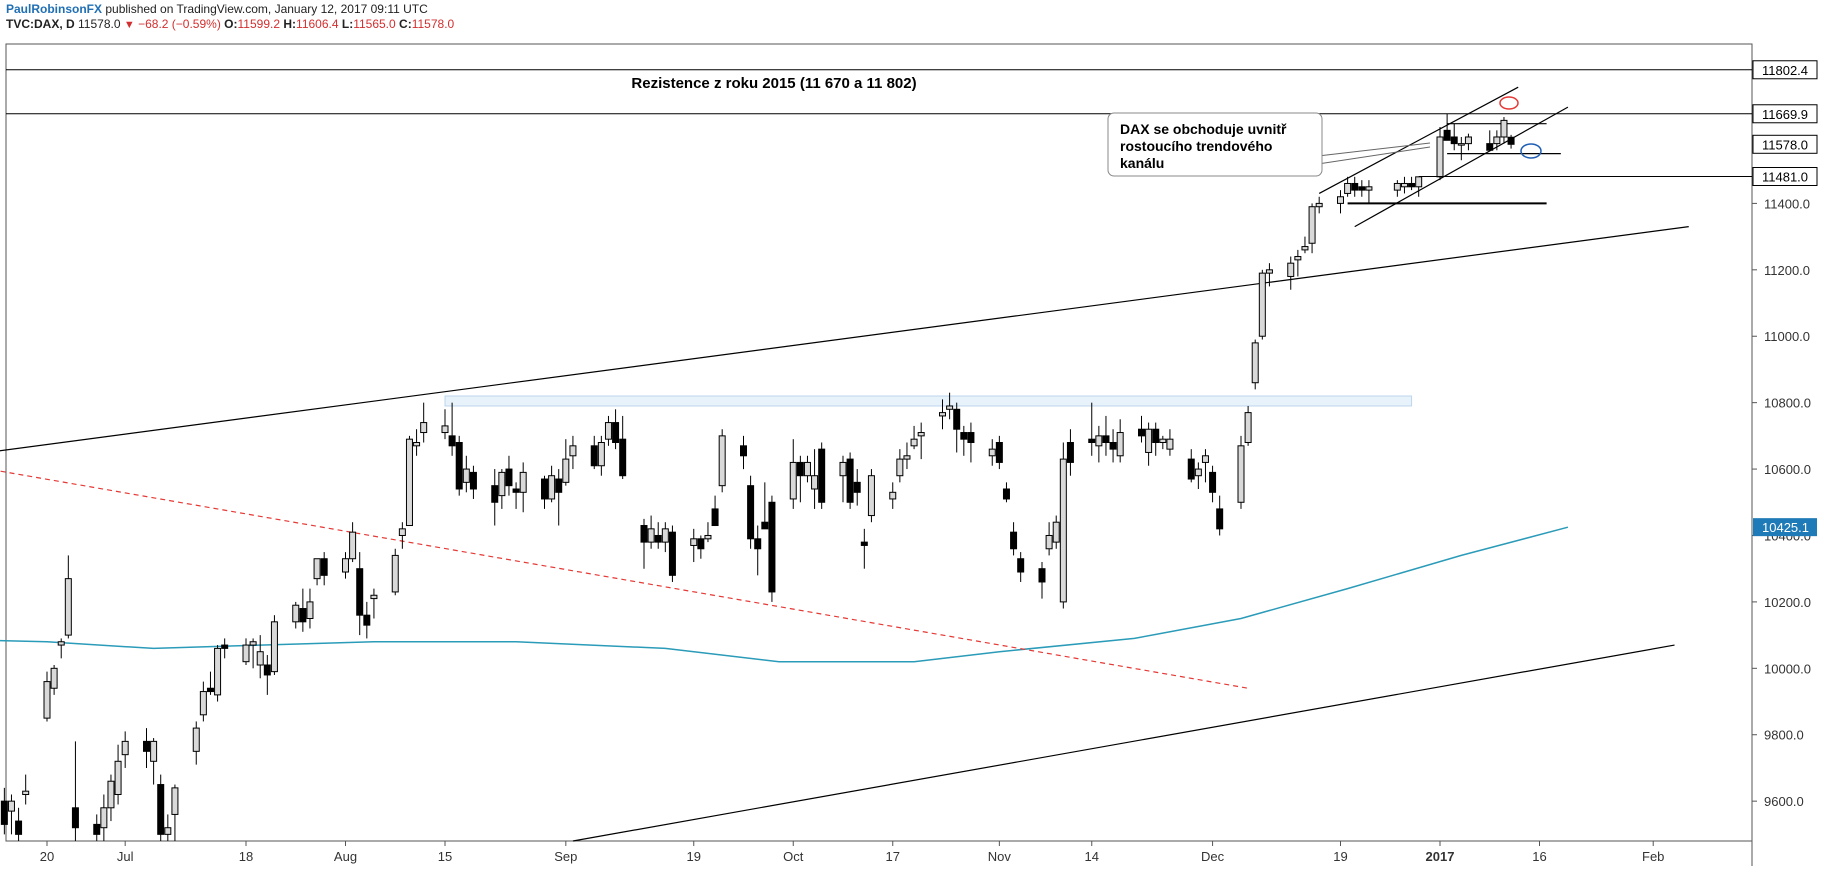 The image size is (1824, 873). What do you see at coordinates (231, 24) in the screenshot?
I see `open-label: O:` at bounding box center [231, 24].